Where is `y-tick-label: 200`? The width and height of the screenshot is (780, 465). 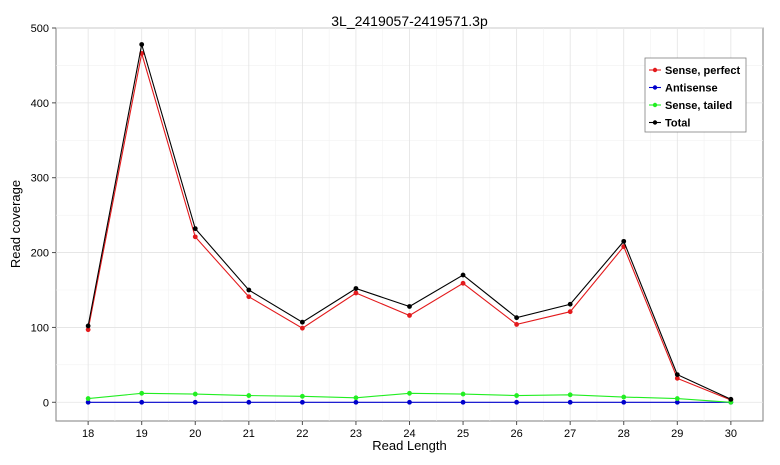 y-tick-label: 200 is located at coordinates (40, 254).